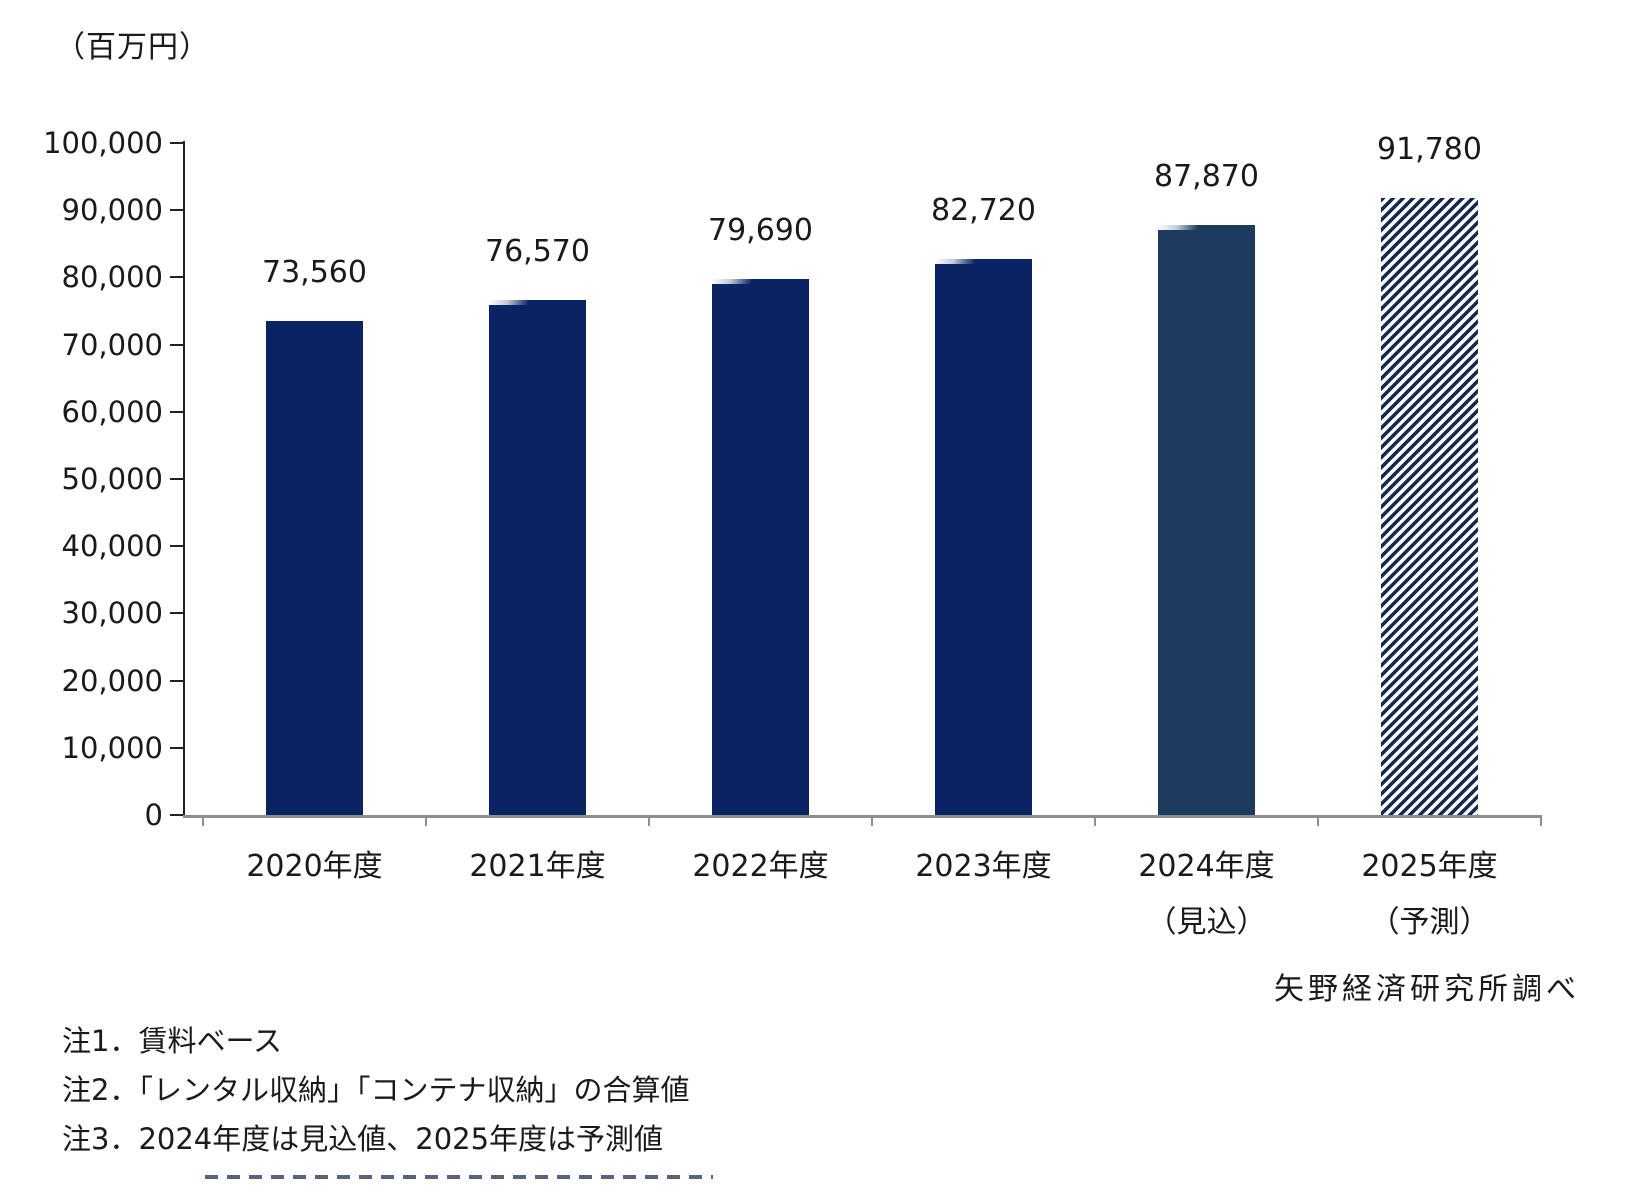 The height and width of the screenshot is (1200, 1649). What do you see at coordinates (112, 277) in the screenshot?
I see `y-axis-tick-label: 80,000` at bounding box center [112, 277].